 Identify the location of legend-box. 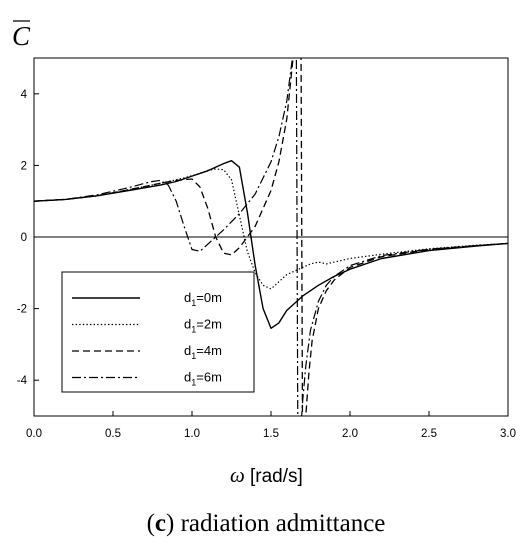
(158, 332).